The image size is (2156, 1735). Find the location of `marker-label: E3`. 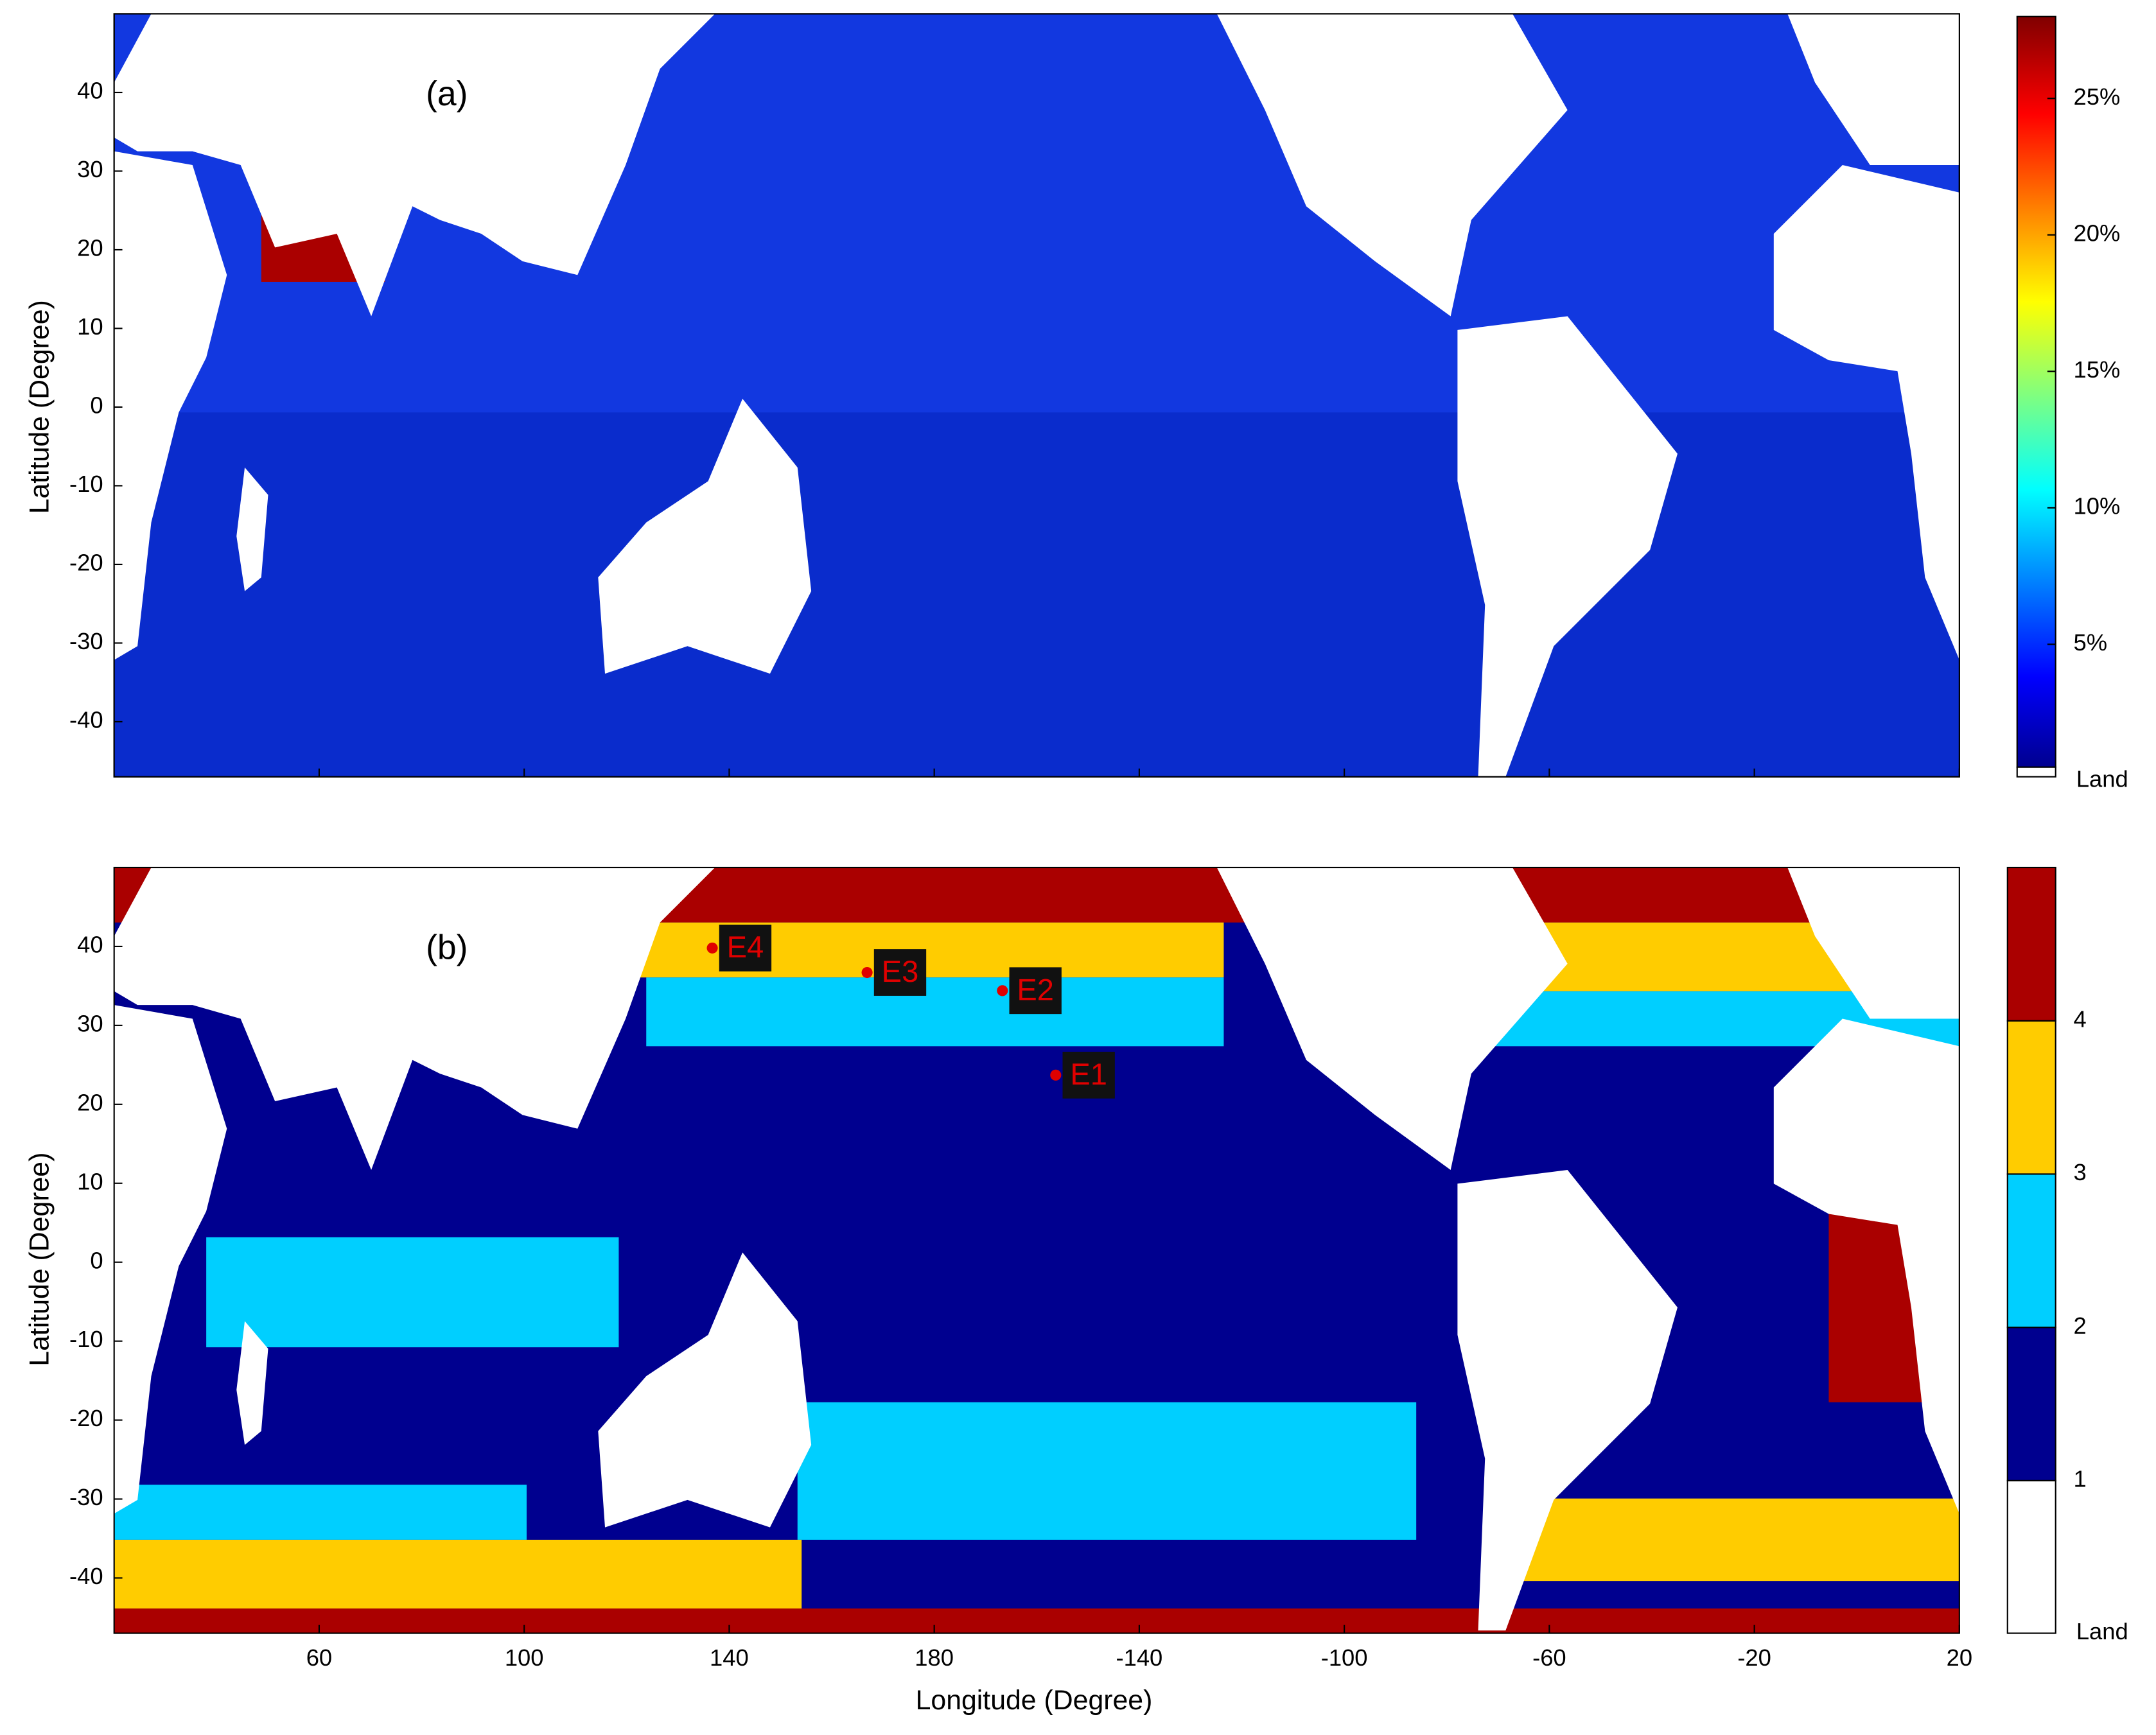

marker-label: E3 is located at coordinates (900, 971).